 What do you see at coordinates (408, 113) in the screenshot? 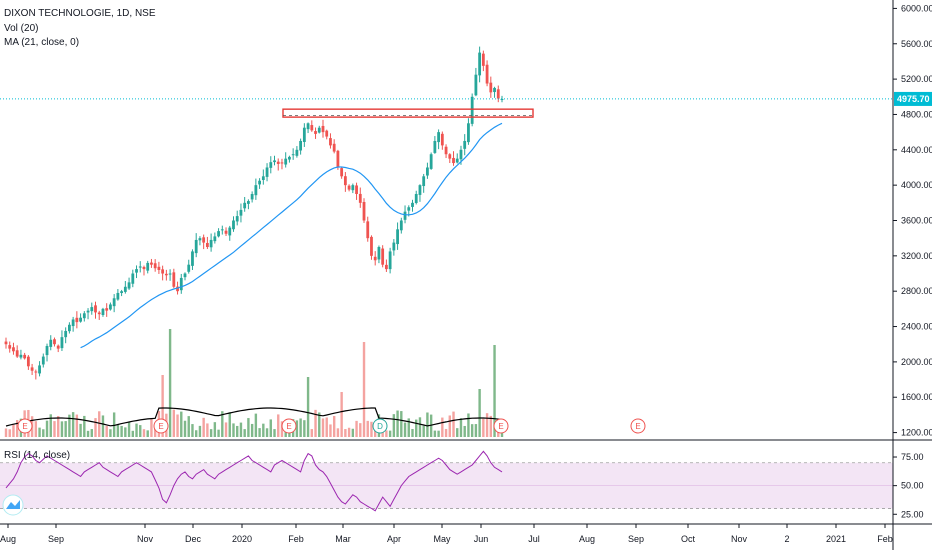
I see `resistance-zone` at bounding box center [408, 113].